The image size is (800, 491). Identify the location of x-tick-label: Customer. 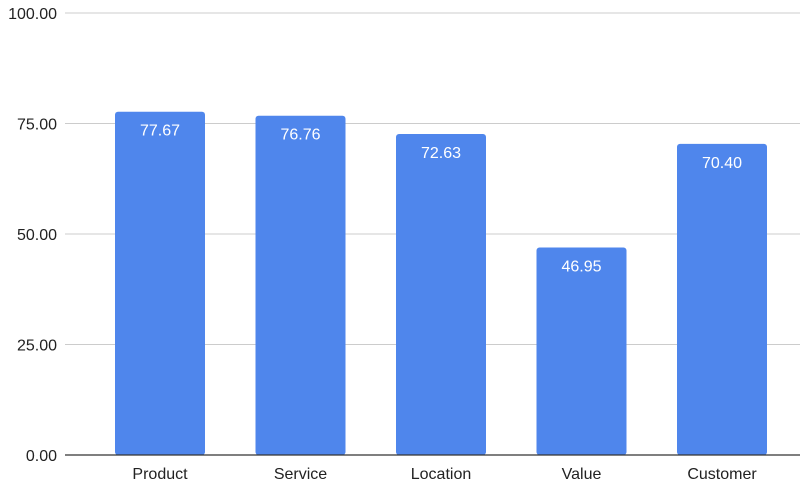
(722, 474).